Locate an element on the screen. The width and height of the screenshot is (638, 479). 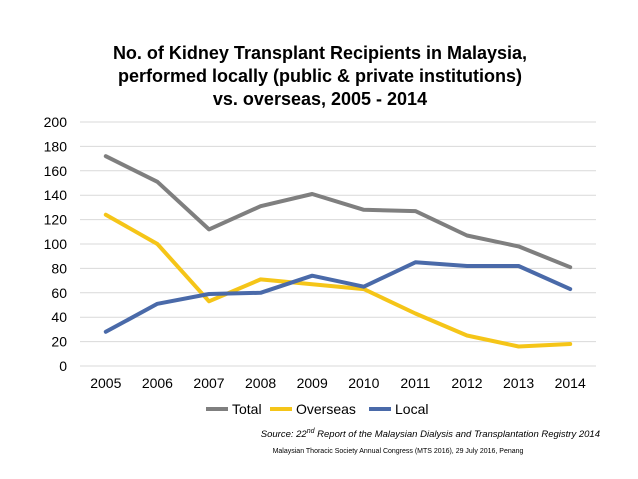
y-tick-label: 160 is located at coordinates (56, 171).